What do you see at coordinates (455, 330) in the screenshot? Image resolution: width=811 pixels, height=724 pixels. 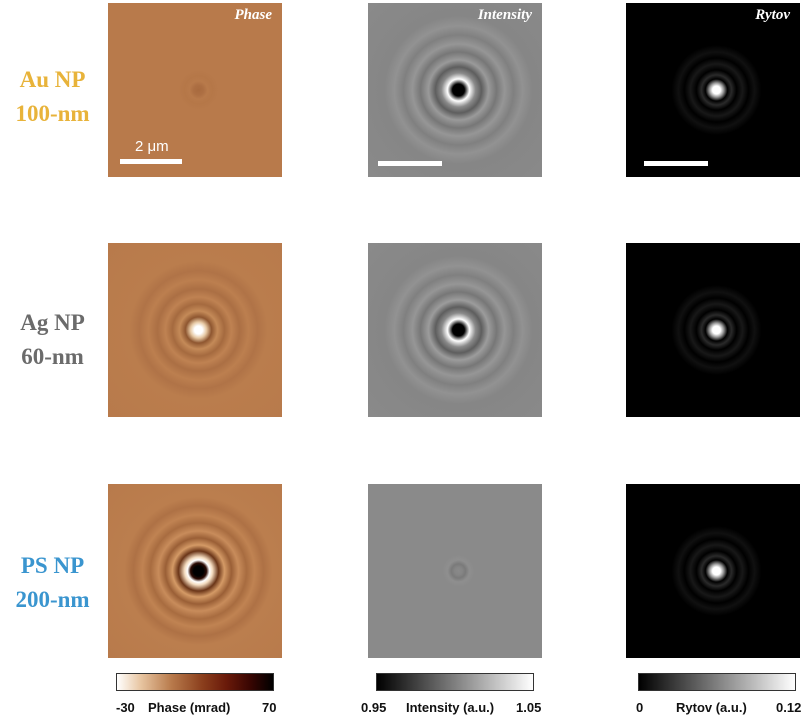 I see `panel-ag-intensity` at bounding box center [455, 330].